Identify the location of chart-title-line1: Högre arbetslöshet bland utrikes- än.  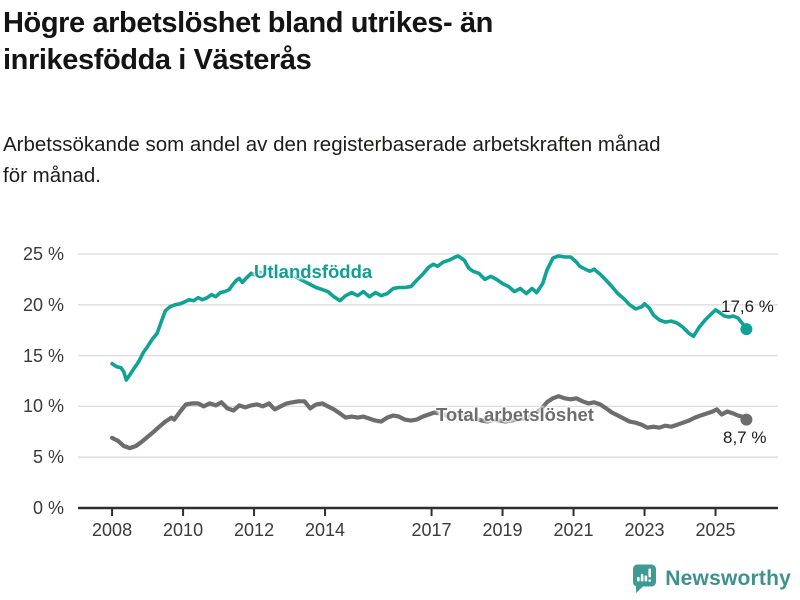
(248, 23).